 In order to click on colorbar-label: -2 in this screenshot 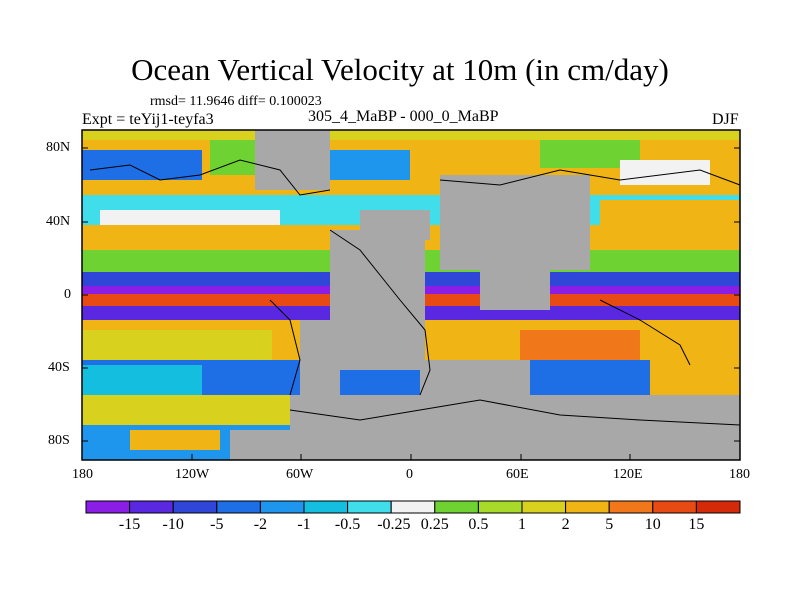, I will do `click(260, 524)`.